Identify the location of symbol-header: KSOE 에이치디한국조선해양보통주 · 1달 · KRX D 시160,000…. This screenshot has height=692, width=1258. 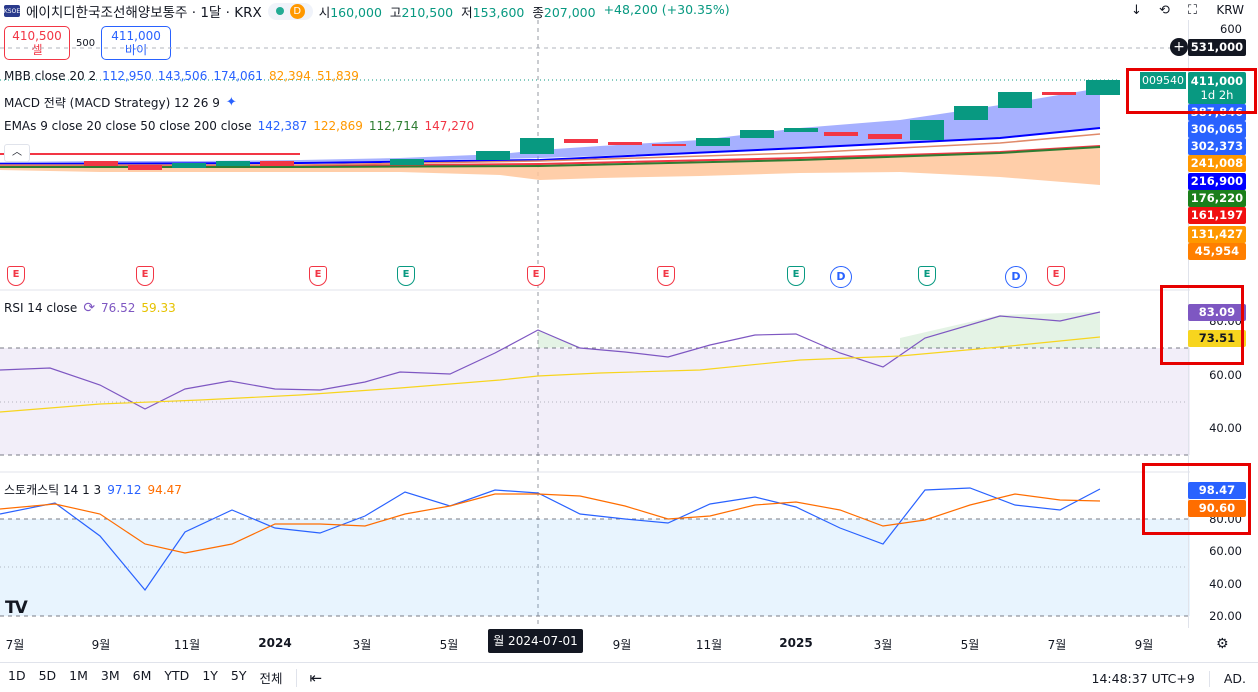
(629, 11).